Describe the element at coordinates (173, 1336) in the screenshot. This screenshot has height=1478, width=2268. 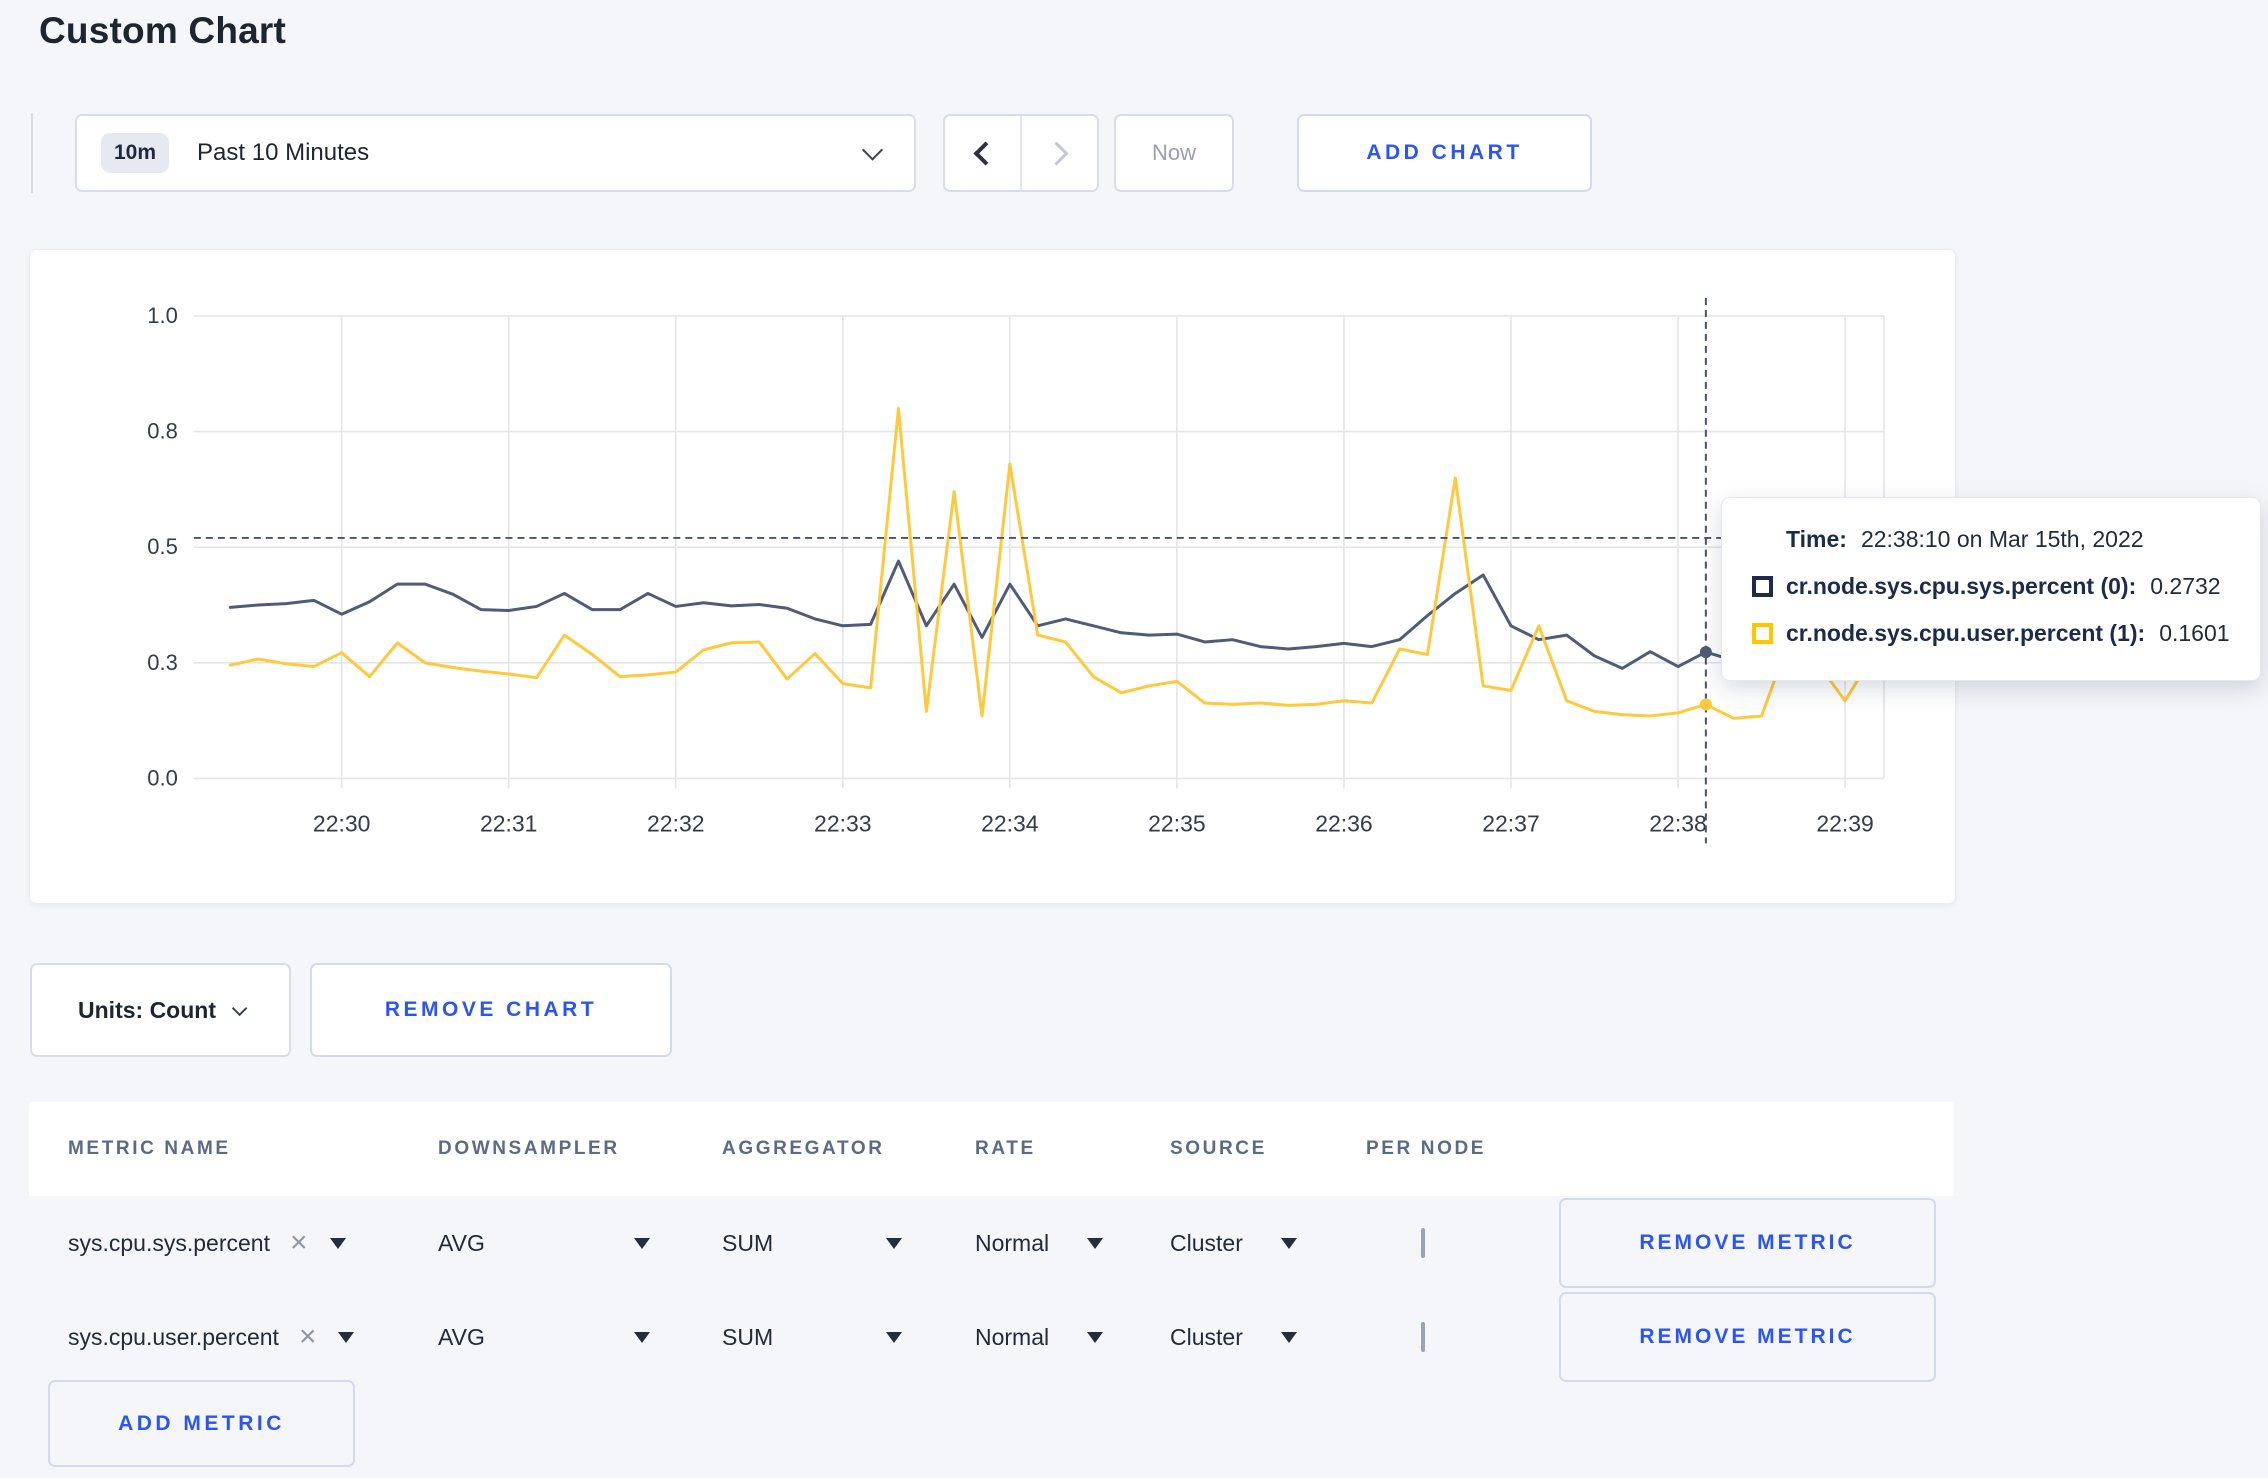
I see `metric-name: sys.cpu.user.percent` at that location.